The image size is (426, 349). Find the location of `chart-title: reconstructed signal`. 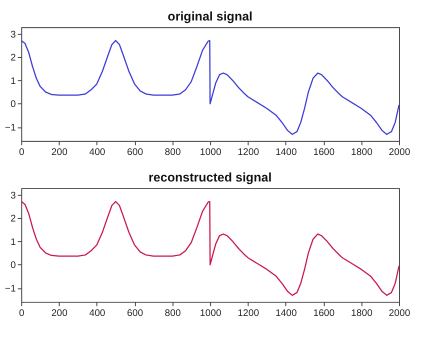

chart-title: reconstructed signal is located at coordinates (210, 177).